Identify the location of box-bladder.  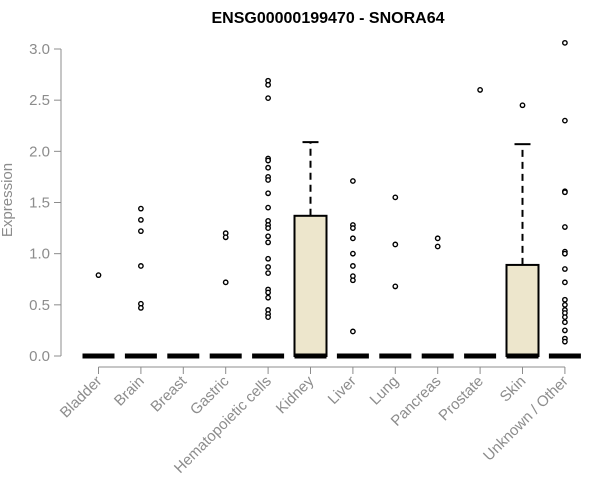
(98, 315).